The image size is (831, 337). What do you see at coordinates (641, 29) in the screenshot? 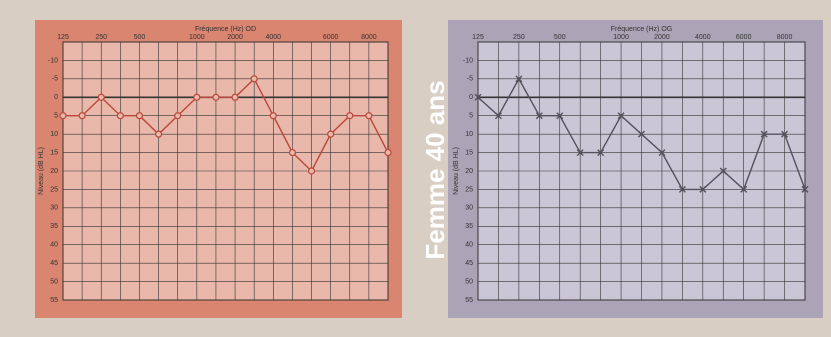
I see `chart-title: Fréquence (Hz) OG` at bounding box center [641, 29].